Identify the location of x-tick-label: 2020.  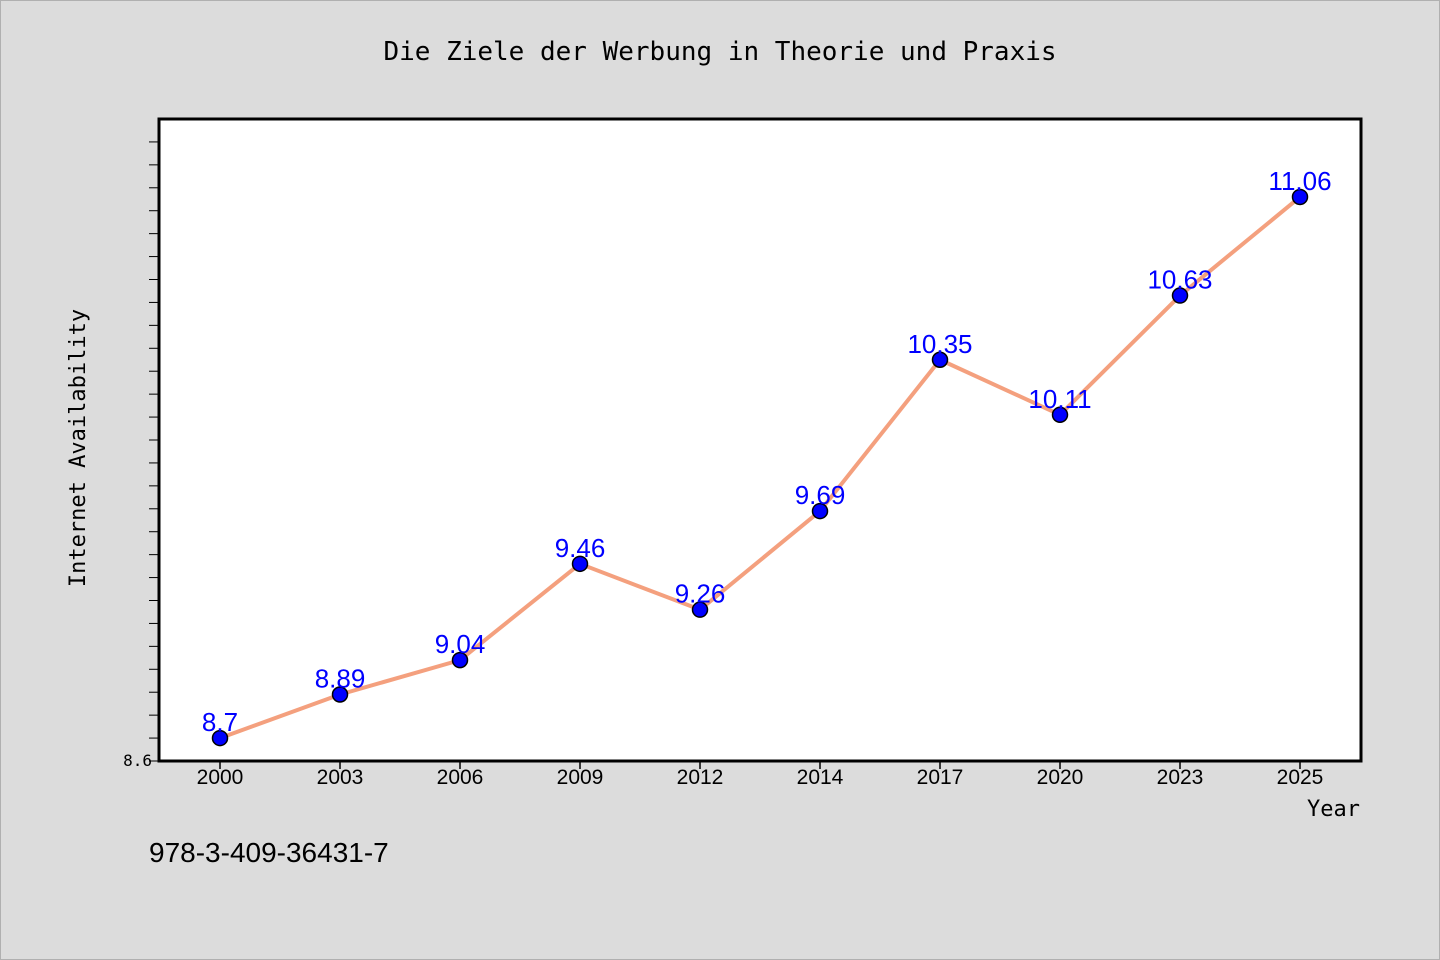
(1060, 777).